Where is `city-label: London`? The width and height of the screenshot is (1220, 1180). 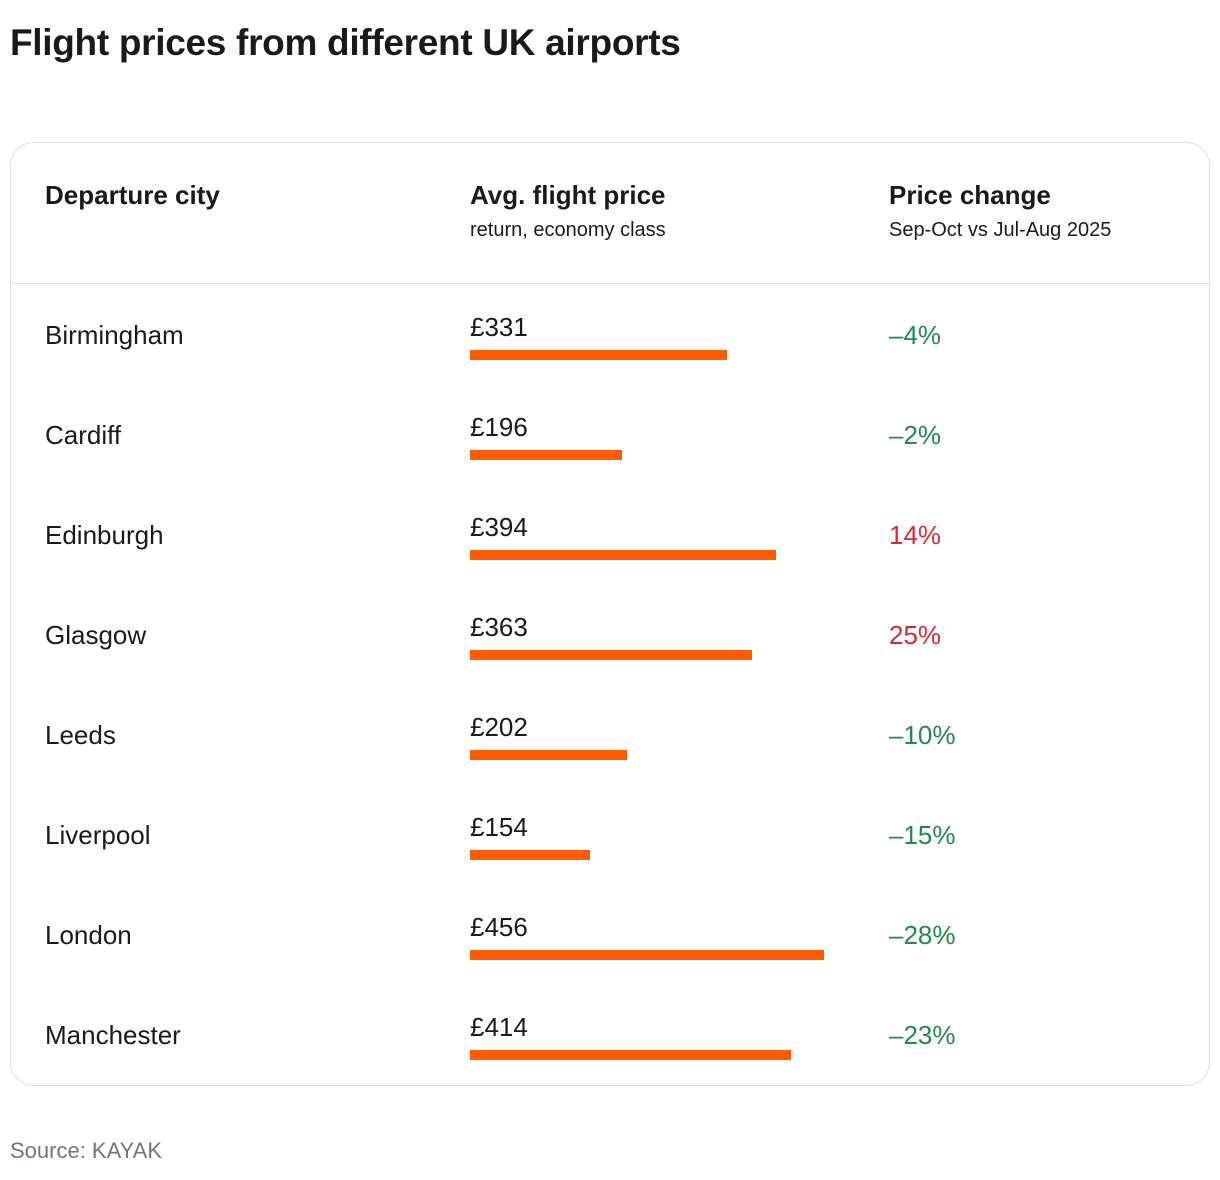
city-label: London is located at coordinates (88, 935).